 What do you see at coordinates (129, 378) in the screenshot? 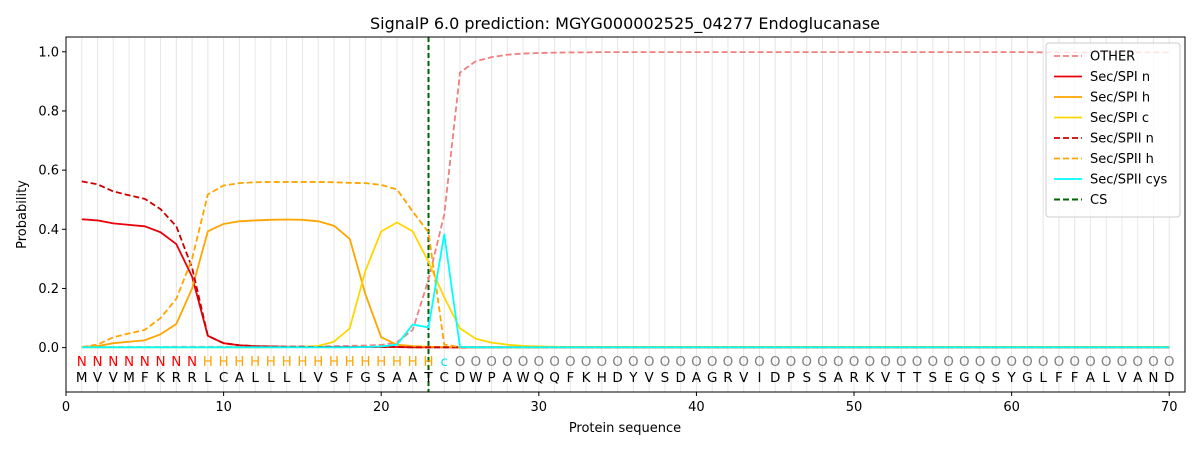
I see `residue-letter: M` at bounding box center [129, 378].